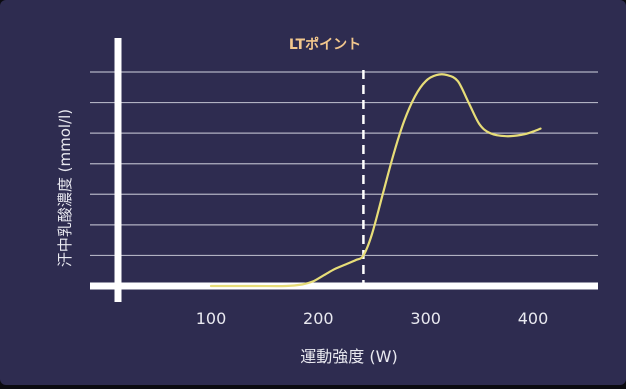 Image resolution: width=626 pixels, height=389 pixels. What do you see at coordinates (425, 318) in the screenshot?
I see `x-tick-label: 300` at bounding box center [425, 318].